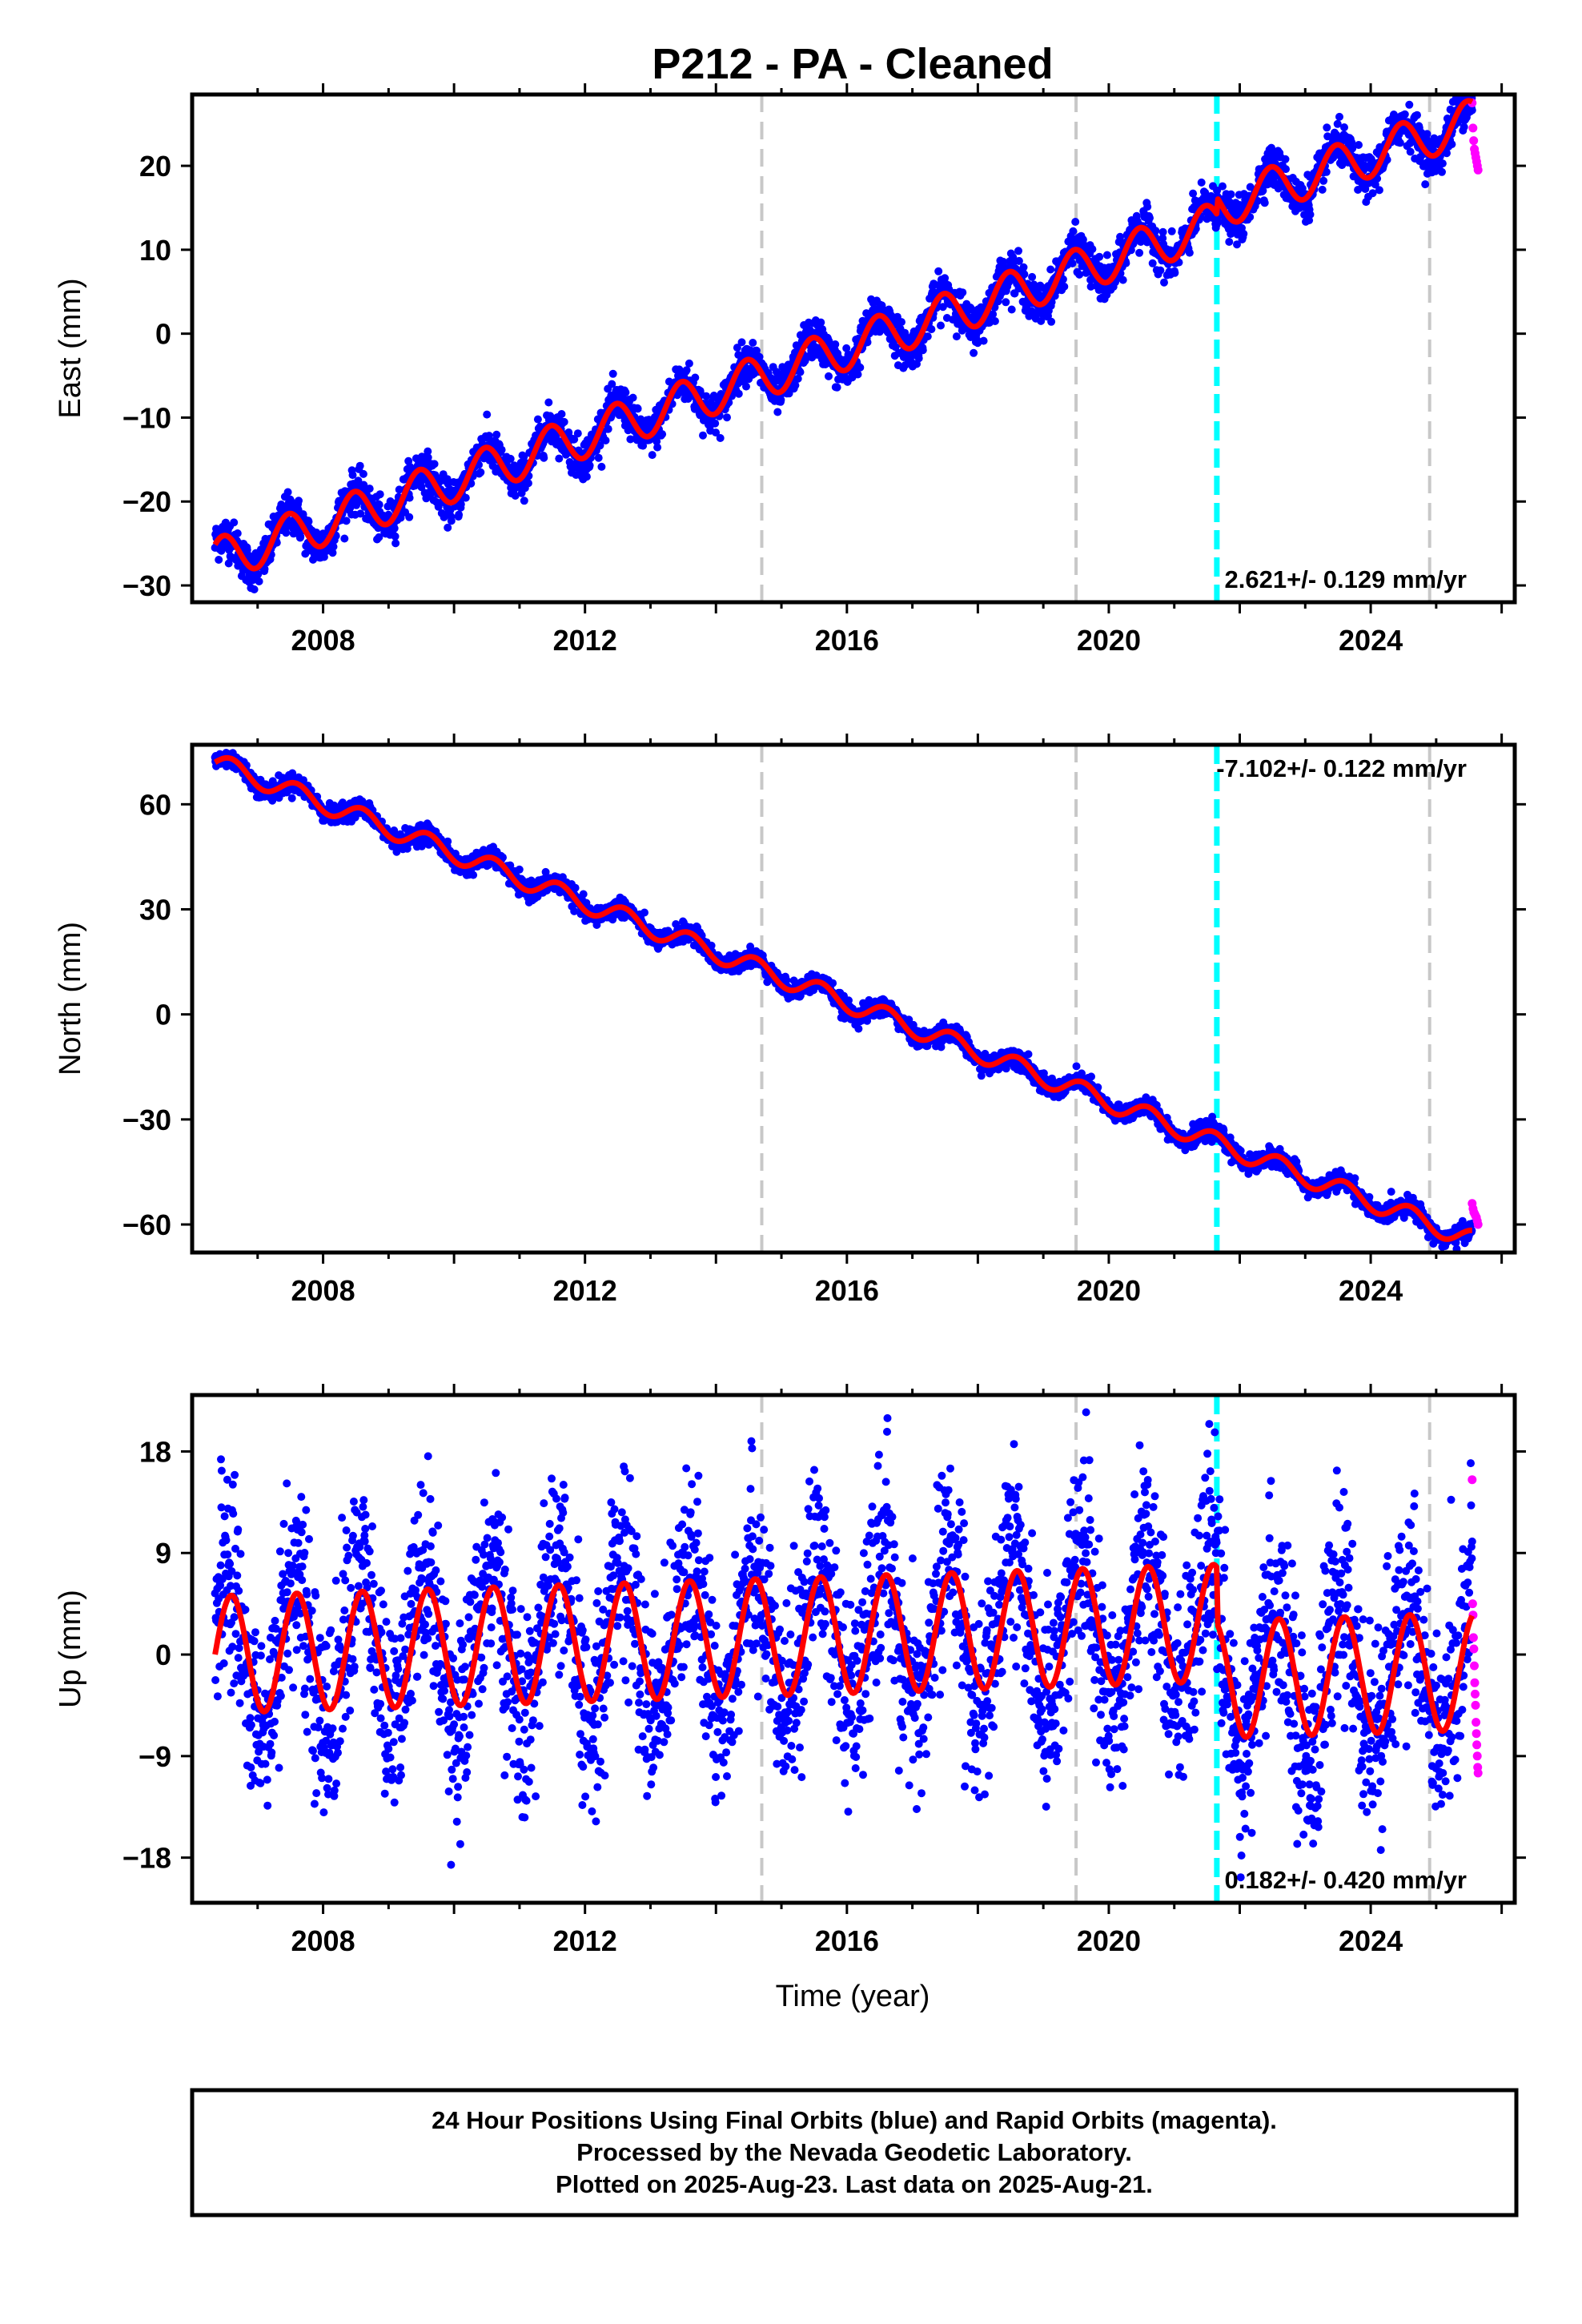 The height and width of the screenshot is (2324, 1582). I want to click on x-tick-label: 2008, so click(323, 640).